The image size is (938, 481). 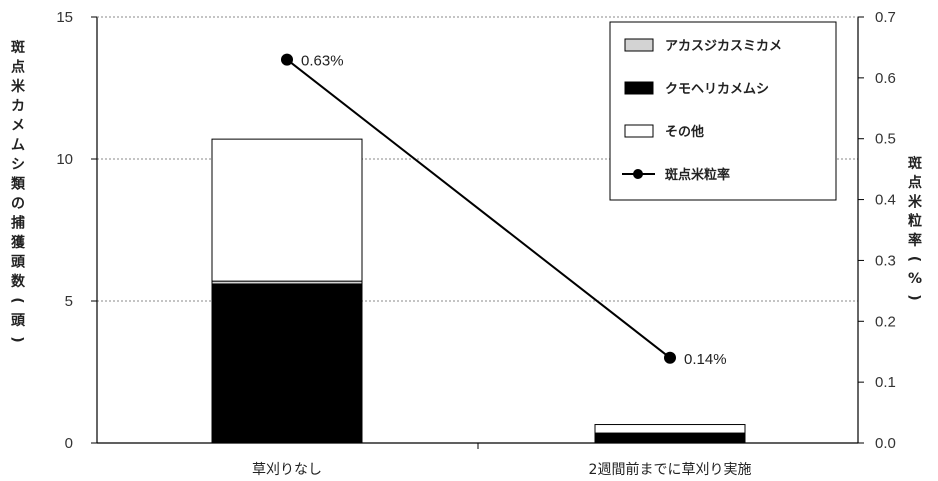 I want to click on svg-text: 類, so click(x=18, y=185).